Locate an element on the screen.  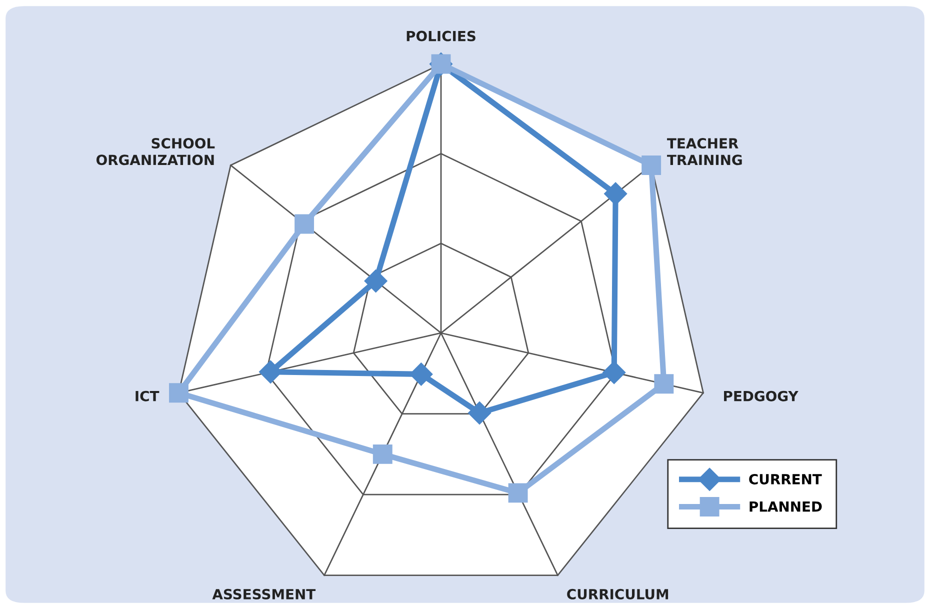
spoke-label: PEDGOGY is located at coordinates (761, 396).